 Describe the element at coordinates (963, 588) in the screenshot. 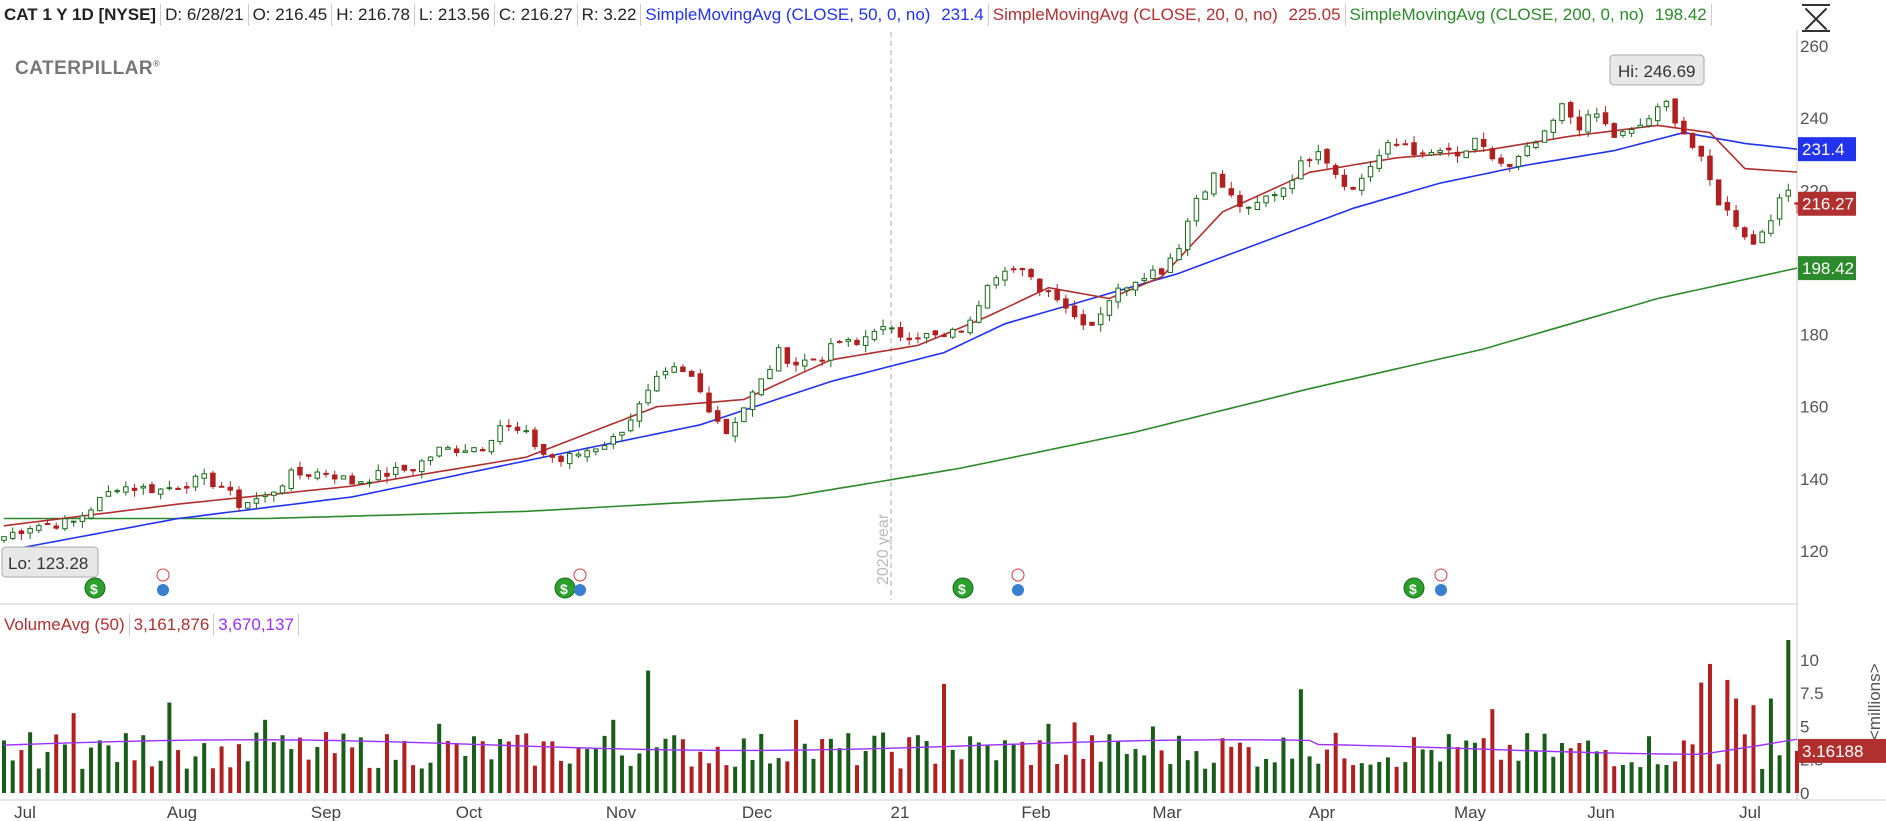

I see `dividend-icon` at that location.